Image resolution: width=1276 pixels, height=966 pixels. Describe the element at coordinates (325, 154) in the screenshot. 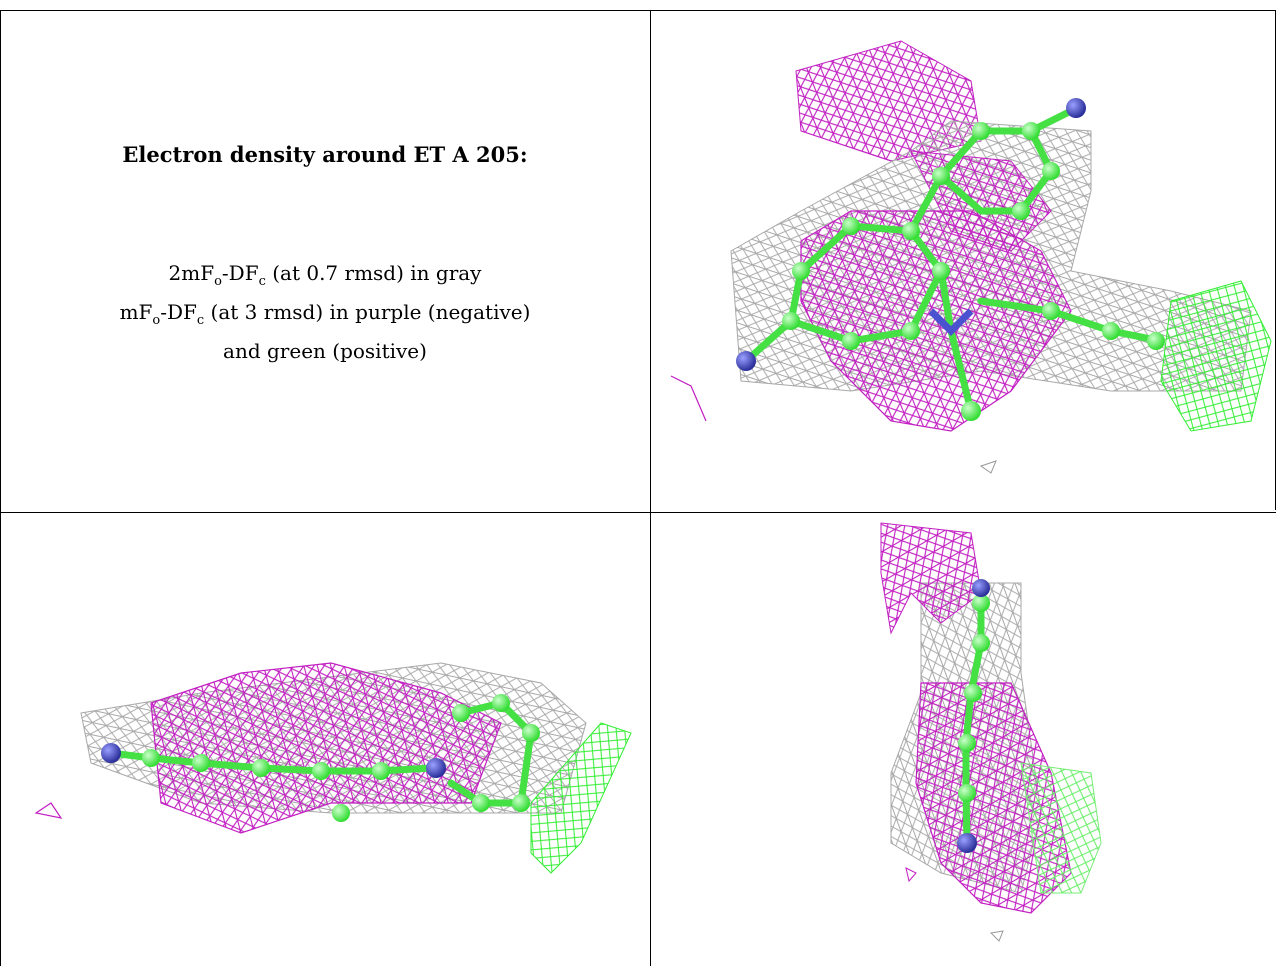

I see `figure-title: Electron density around ET A 205:` at that location.